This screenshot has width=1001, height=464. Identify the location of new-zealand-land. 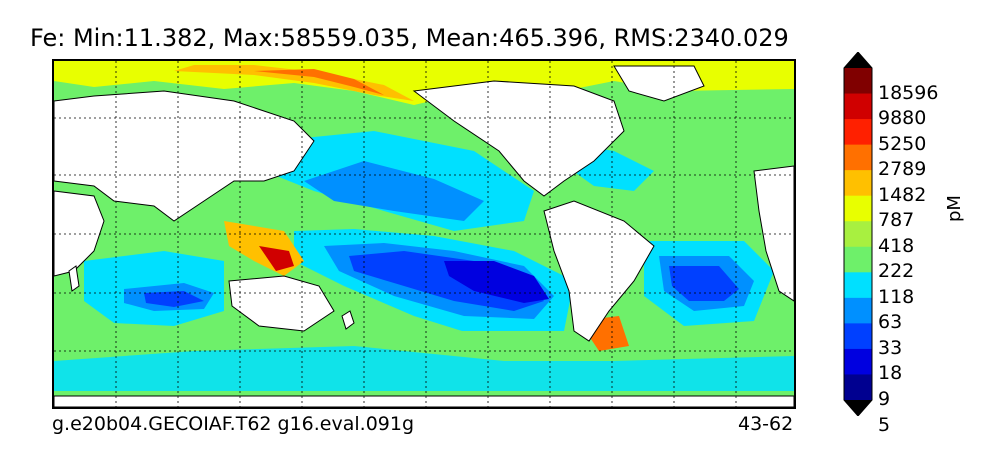
(348, 320).